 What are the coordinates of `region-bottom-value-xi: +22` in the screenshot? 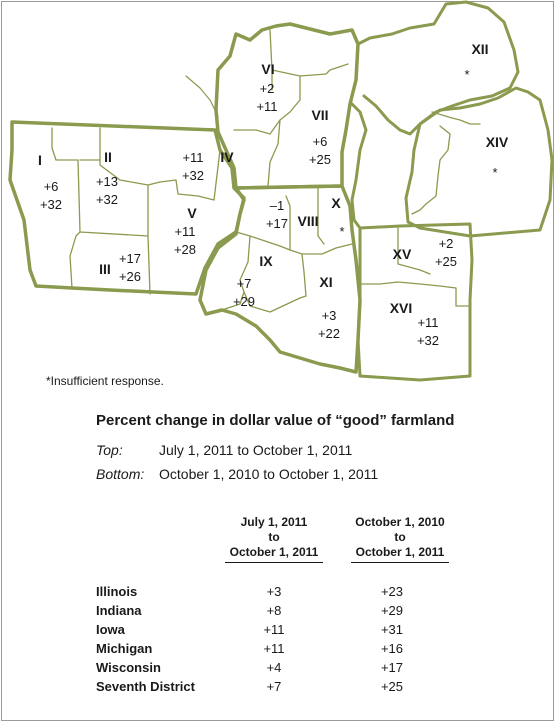 It's located at (329, 333).